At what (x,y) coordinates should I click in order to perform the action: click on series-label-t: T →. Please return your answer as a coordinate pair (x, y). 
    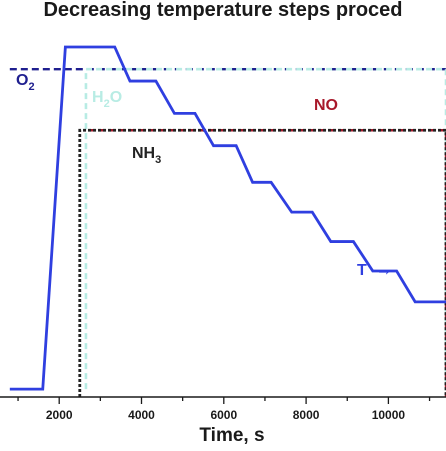
    Looking at the image, I should click on (374, 270).